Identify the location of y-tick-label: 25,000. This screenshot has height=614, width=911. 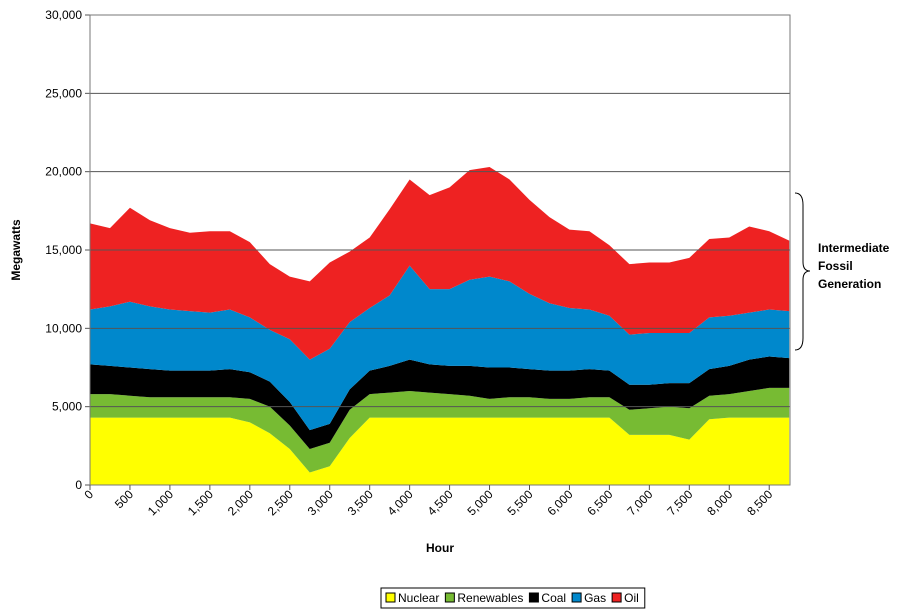
(63, 93).